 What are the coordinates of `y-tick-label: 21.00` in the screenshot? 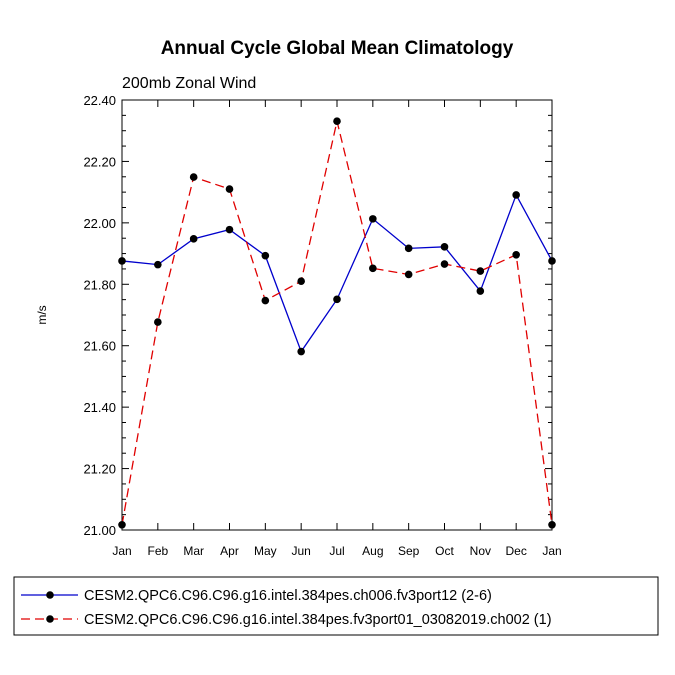 It's located at (99, 530).